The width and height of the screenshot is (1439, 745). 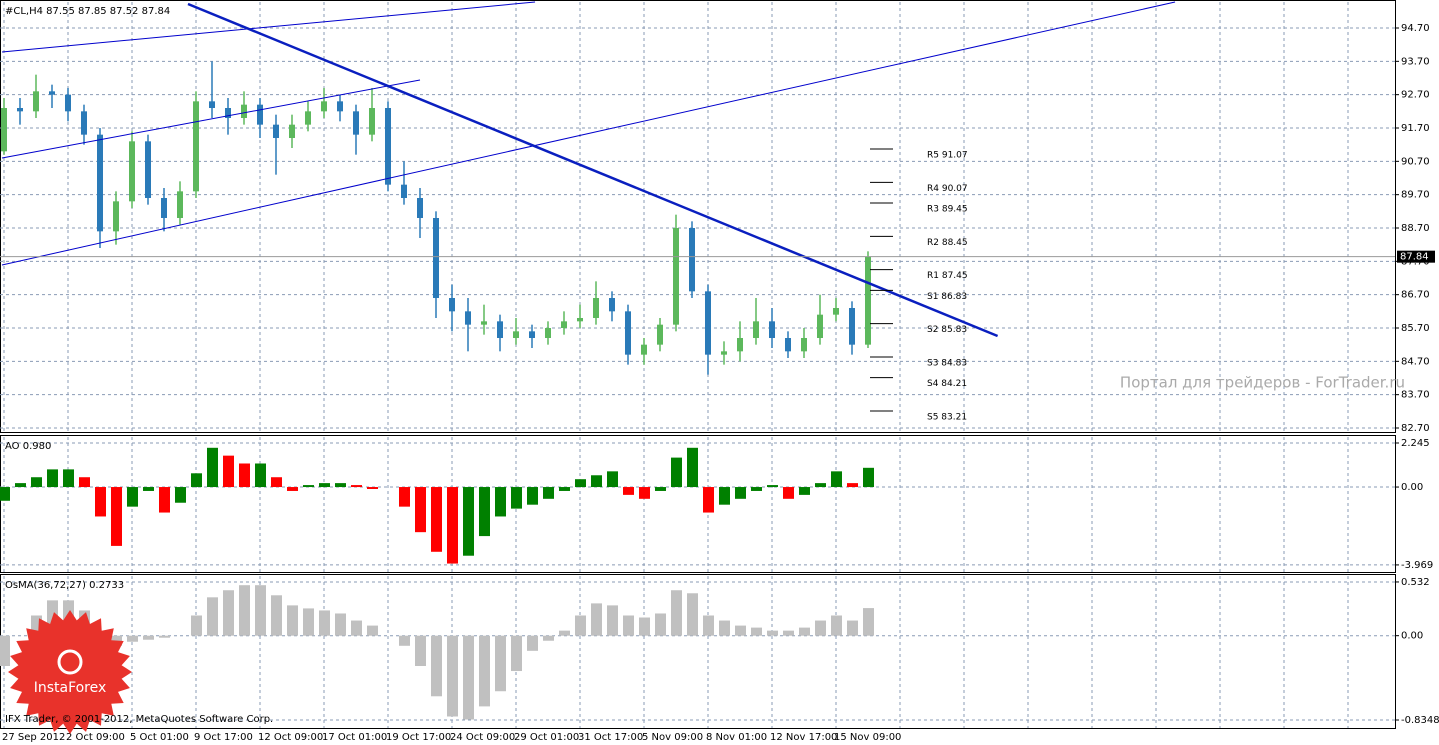 I want to click on y-tick-label: 93.70, so click(x=1415, y=61).